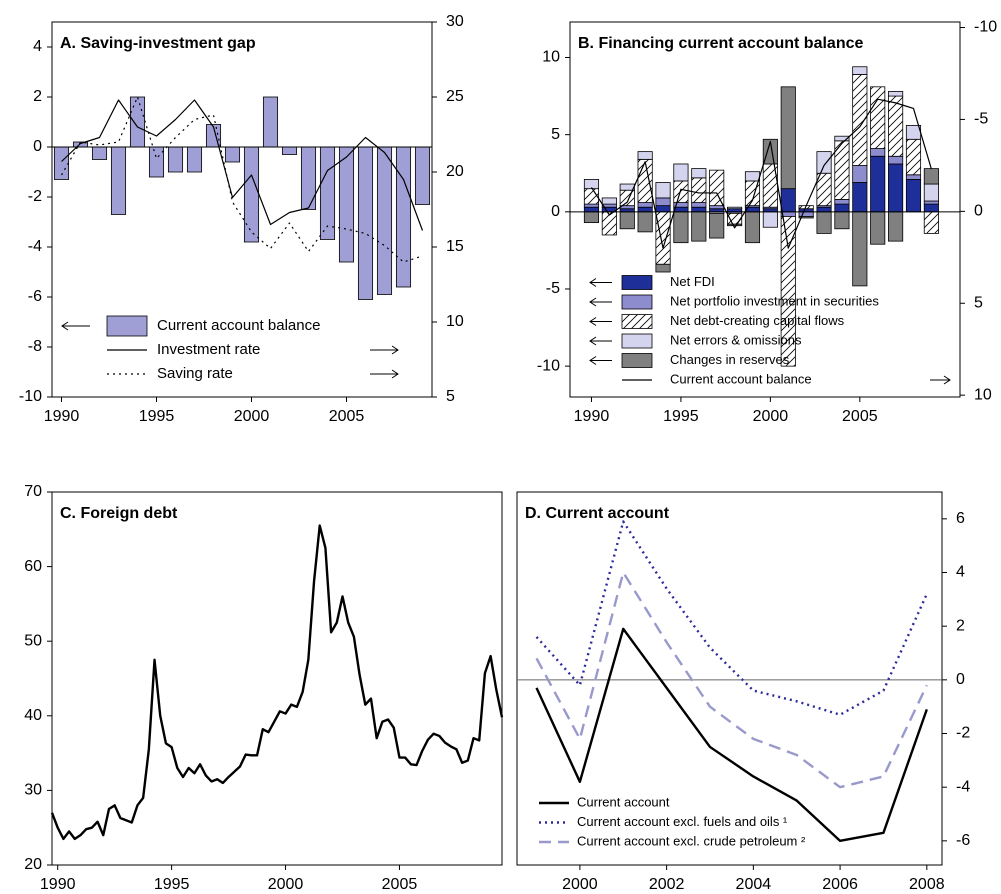 This screenshot has height=894, width=1001. I want to click on y-tick-label: 50, so click(33, 640).